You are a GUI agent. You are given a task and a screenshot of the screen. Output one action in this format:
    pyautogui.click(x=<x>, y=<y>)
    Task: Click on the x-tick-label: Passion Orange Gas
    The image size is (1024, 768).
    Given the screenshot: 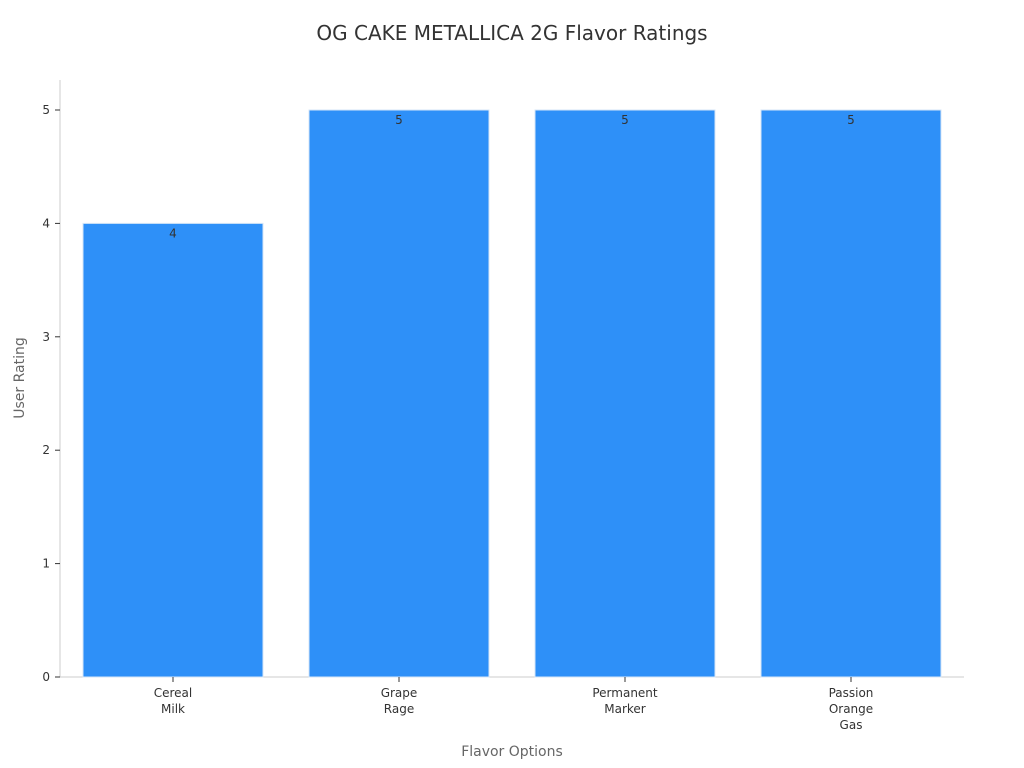 What is the action you would take?
    pyautogui.click(x=851, y=709)
    